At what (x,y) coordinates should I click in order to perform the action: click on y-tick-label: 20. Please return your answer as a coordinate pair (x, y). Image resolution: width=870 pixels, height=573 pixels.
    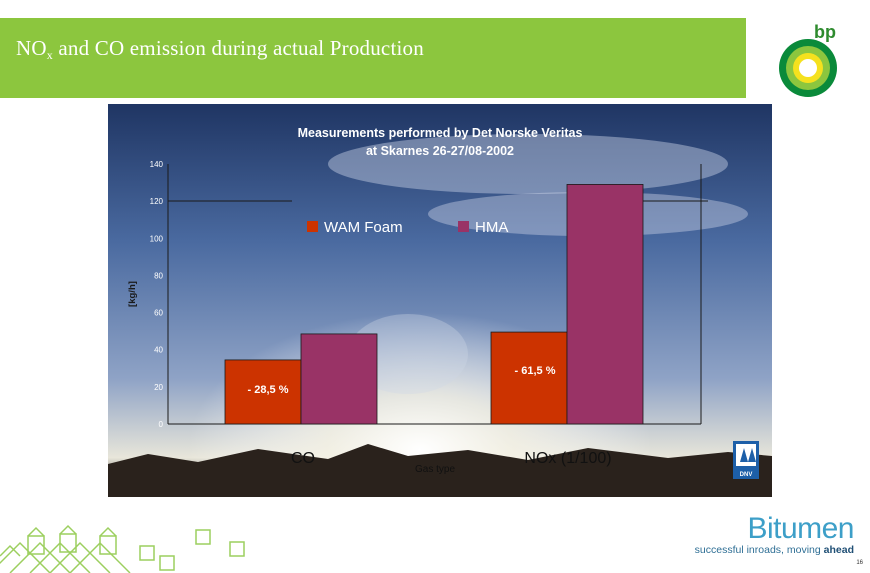
    Looking at the image, I should click on (158, 387).